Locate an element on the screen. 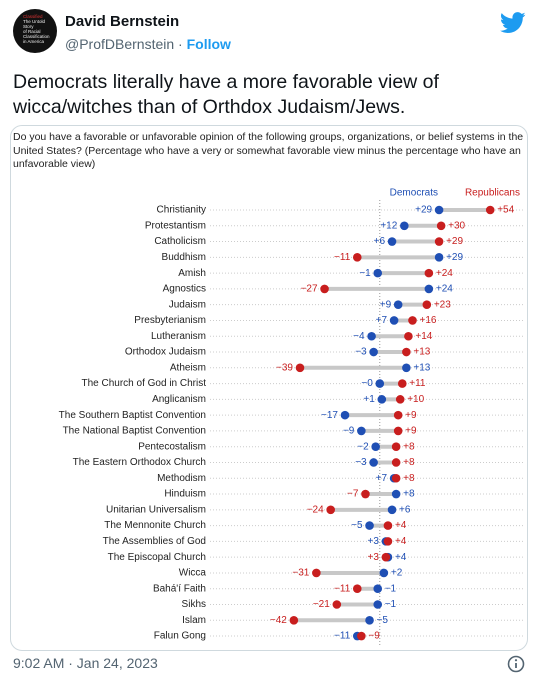  value-label: +12 is located at coordinates (388, 225).